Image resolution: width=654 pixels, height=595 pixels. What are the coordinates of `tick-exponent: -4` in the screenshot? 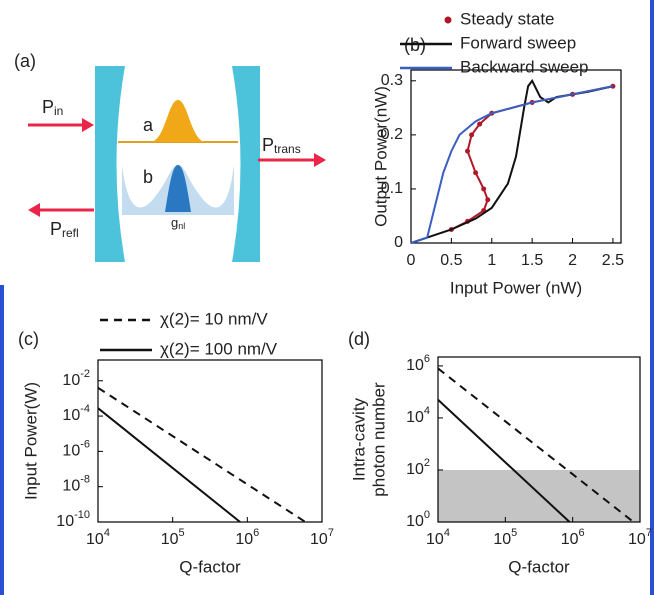 It's located at (85, 409).